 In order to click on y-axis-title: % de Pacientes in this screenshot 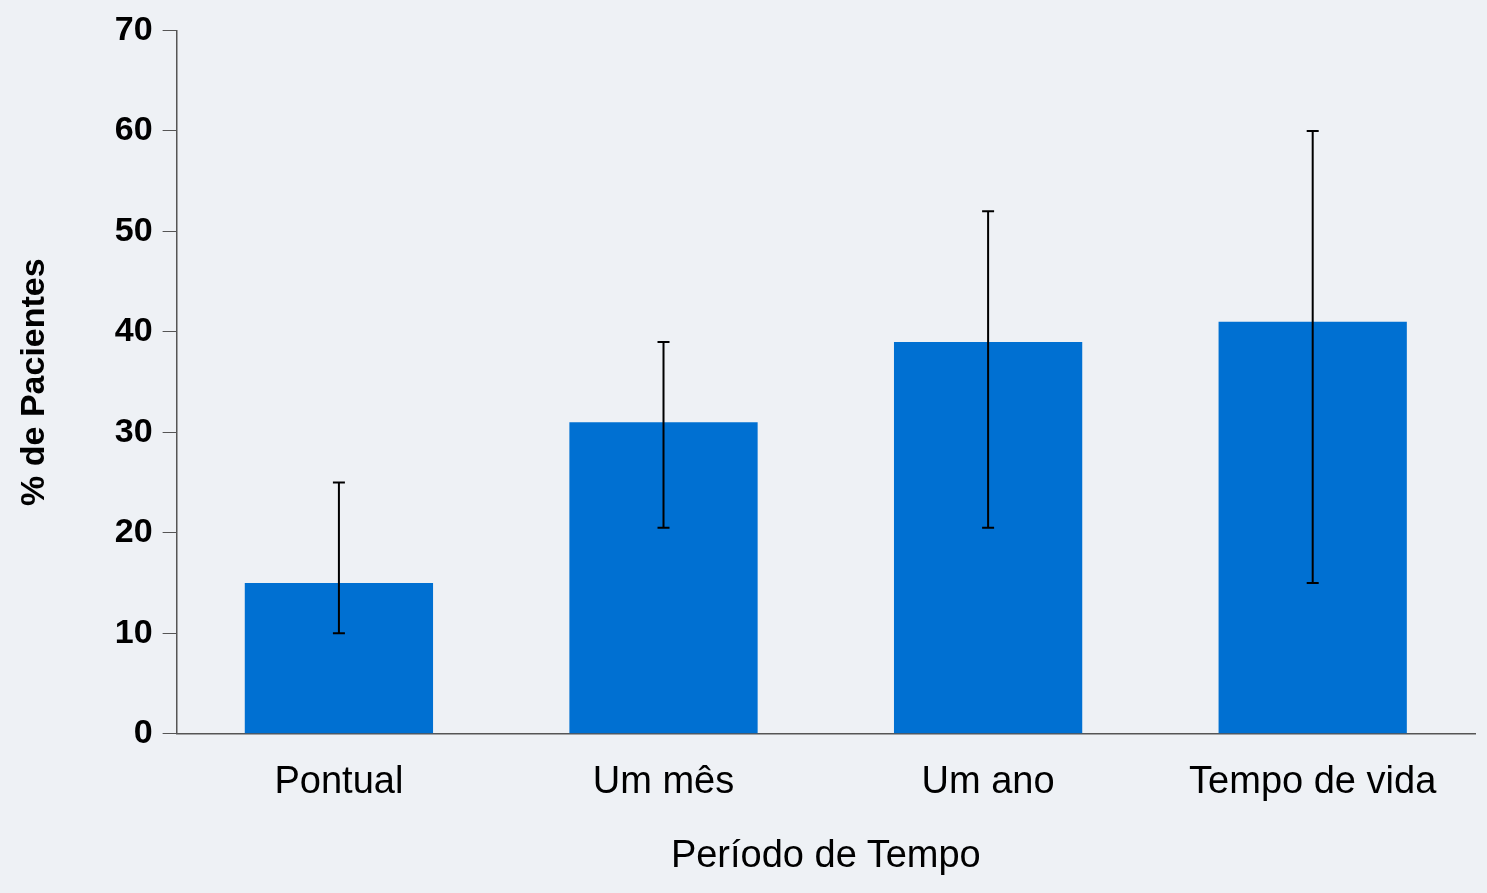, I will do `click(31, 382)`.